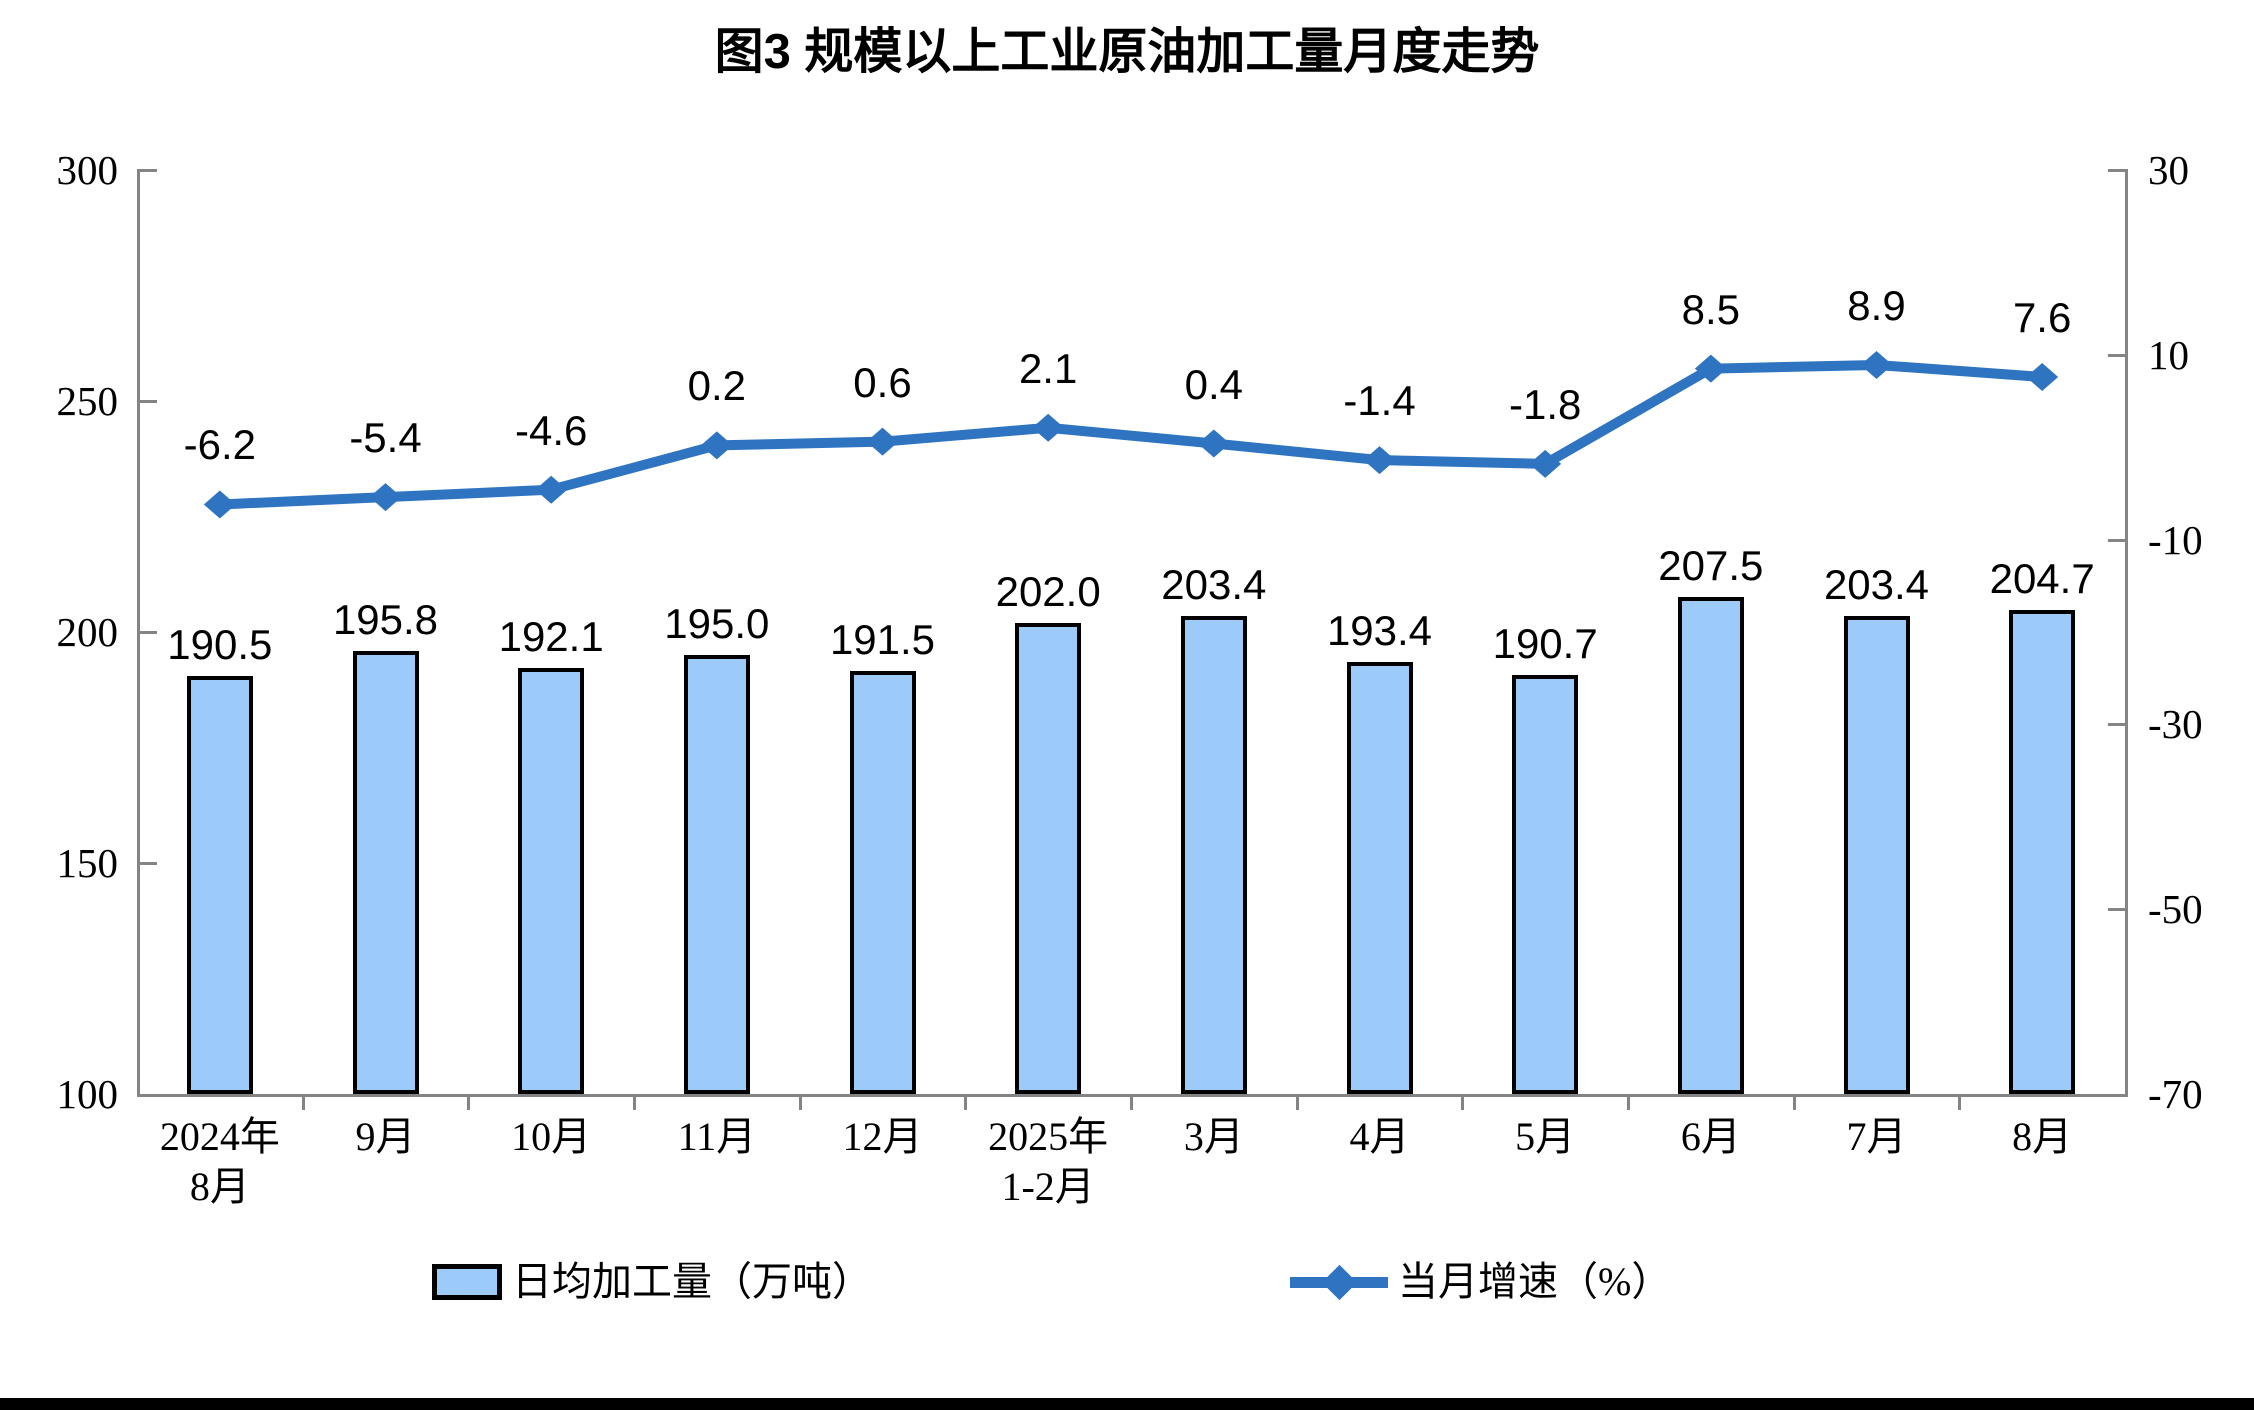 Image resolution: width=2254 pixels, height=1410 pixels. What do you see at coordinates (87, 863) in the screenshot?
I see `left-axis-tick-label: 150` at bounding box center [87, 863].